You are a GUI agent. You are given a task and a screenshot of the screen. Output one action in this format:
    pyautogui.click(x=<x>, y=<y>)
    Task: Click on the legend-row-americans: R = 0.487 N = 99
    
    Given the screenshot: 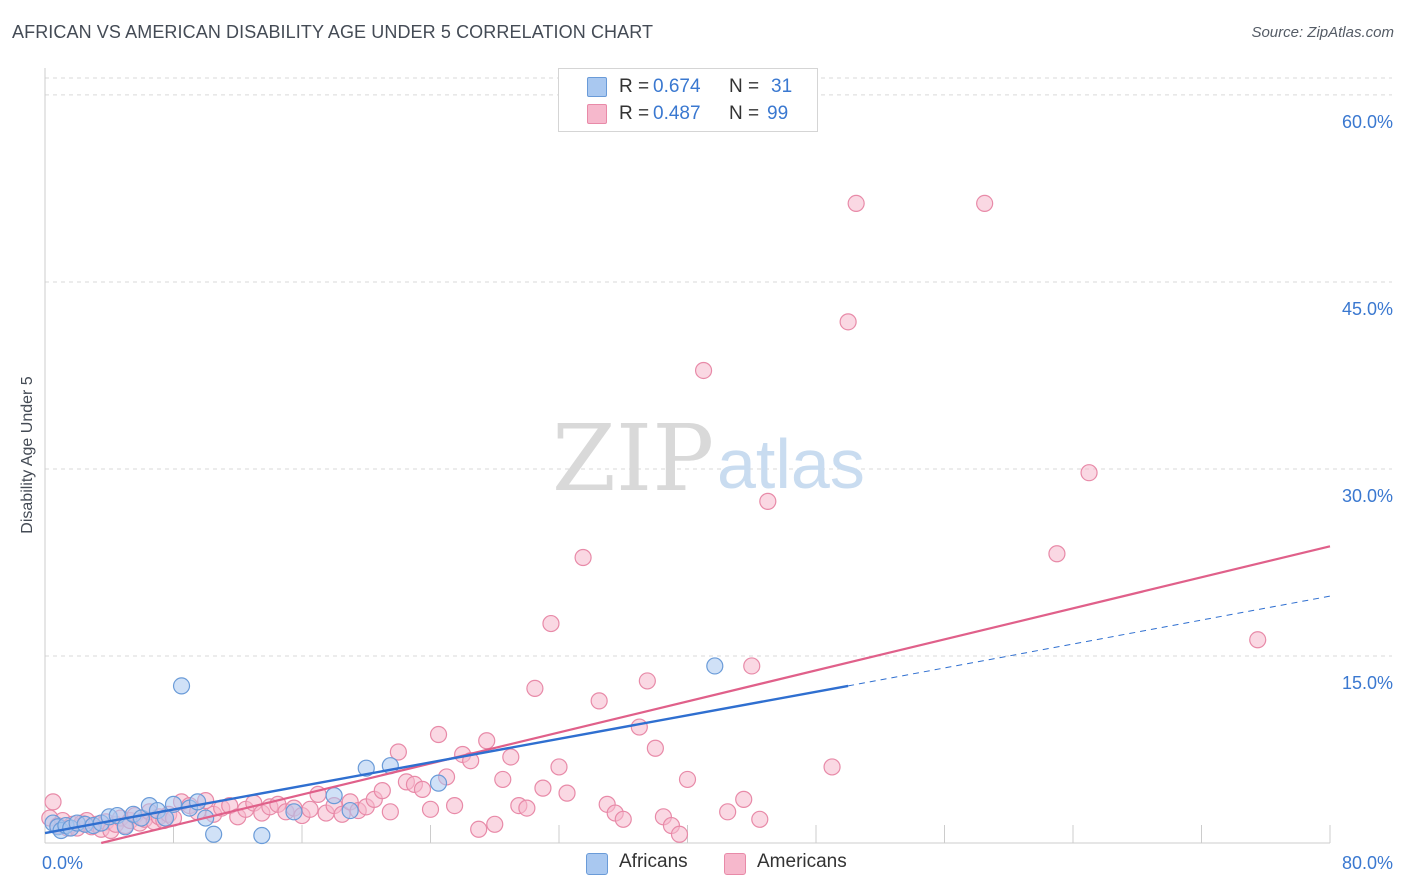 What is the action you would take?
    pyautogui.click(x=697, y=114)
    